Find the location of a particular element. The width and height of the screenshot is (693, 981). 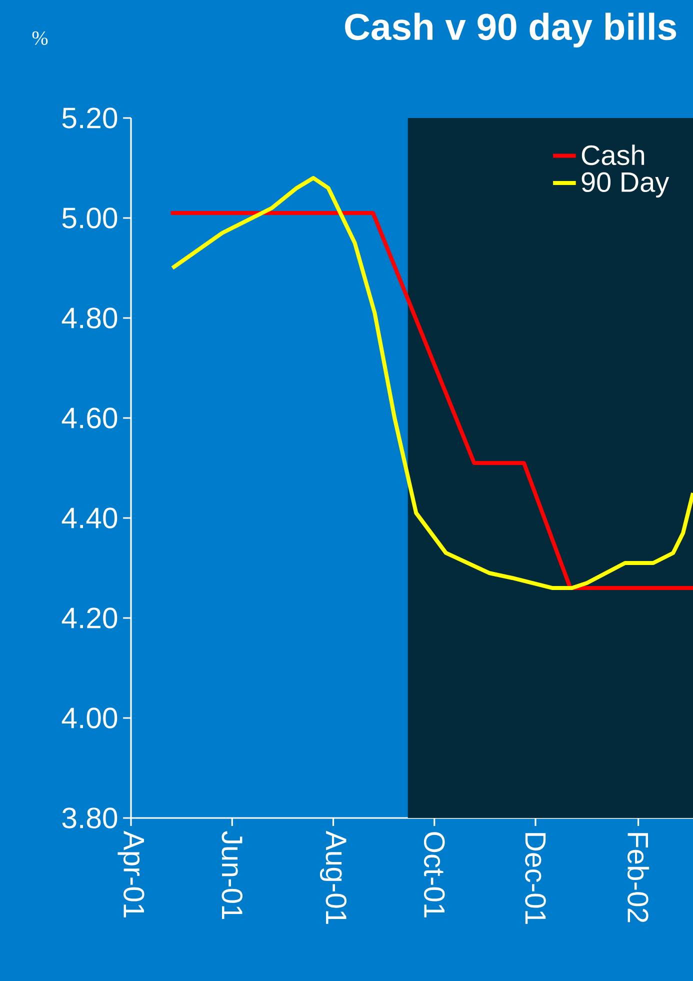

y-tick-label: 3.80 is located at coordinates (90, 818).